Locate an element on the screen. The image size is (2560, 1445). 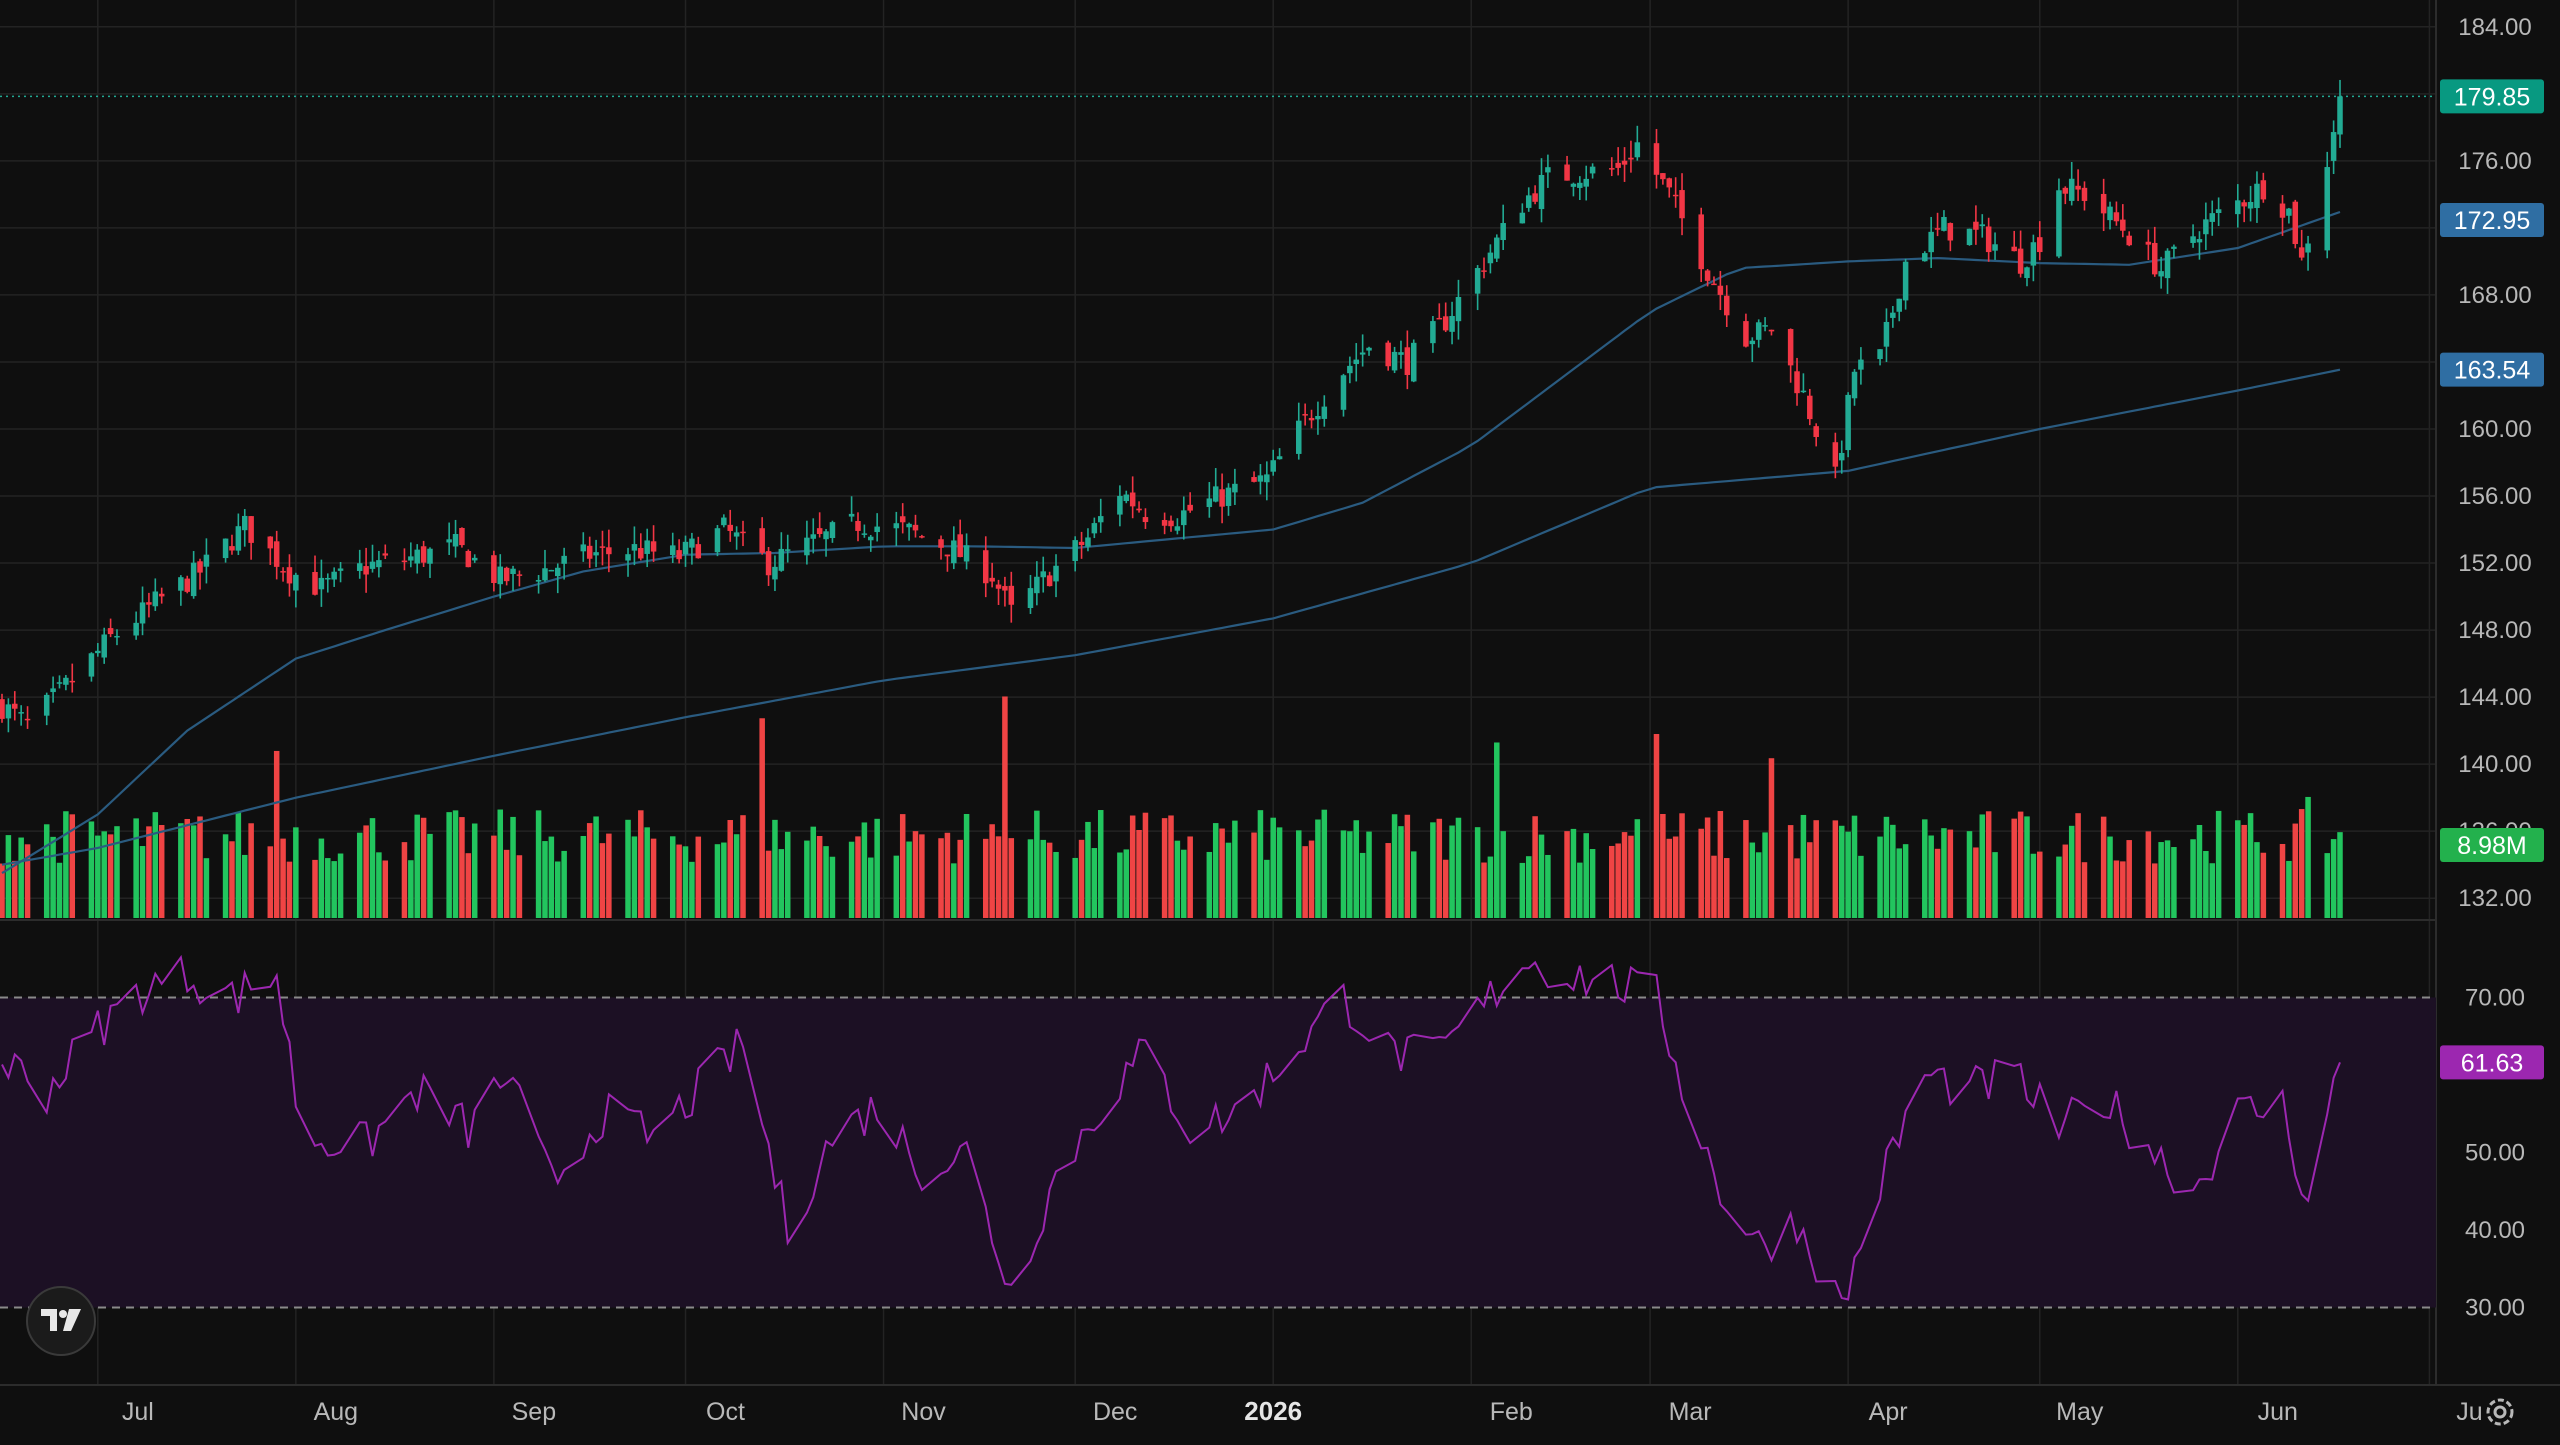
gear-icon is located at coordinates (2500, 1412).